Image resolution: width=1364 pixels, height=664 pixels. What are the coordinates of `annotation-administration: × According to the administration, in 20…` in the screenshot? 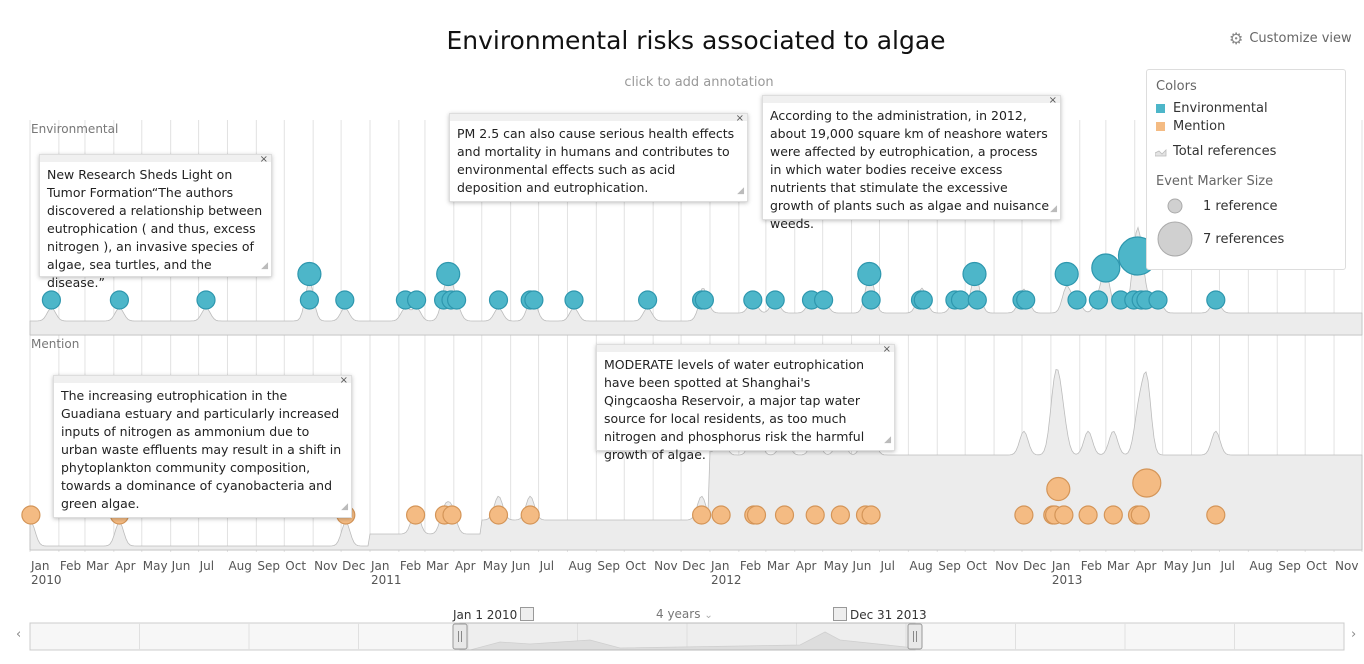 It's located at (911, 163).